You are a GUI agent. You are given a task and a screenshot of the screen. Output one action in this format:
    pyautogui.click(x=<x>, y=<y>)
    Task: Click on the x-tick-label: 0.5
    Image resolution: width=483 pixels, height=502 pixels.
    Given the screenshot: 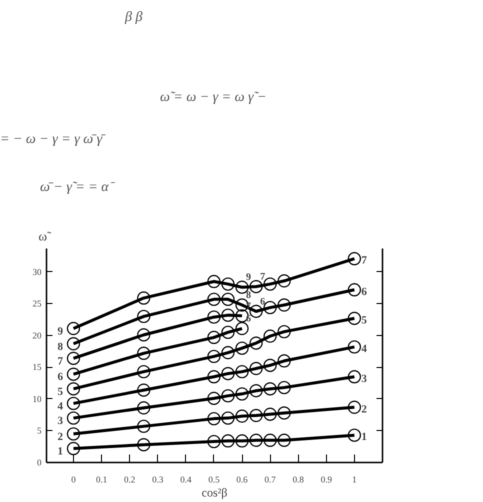 What is the action you would take?
    pyautogui.click(x=214, y=479)
    